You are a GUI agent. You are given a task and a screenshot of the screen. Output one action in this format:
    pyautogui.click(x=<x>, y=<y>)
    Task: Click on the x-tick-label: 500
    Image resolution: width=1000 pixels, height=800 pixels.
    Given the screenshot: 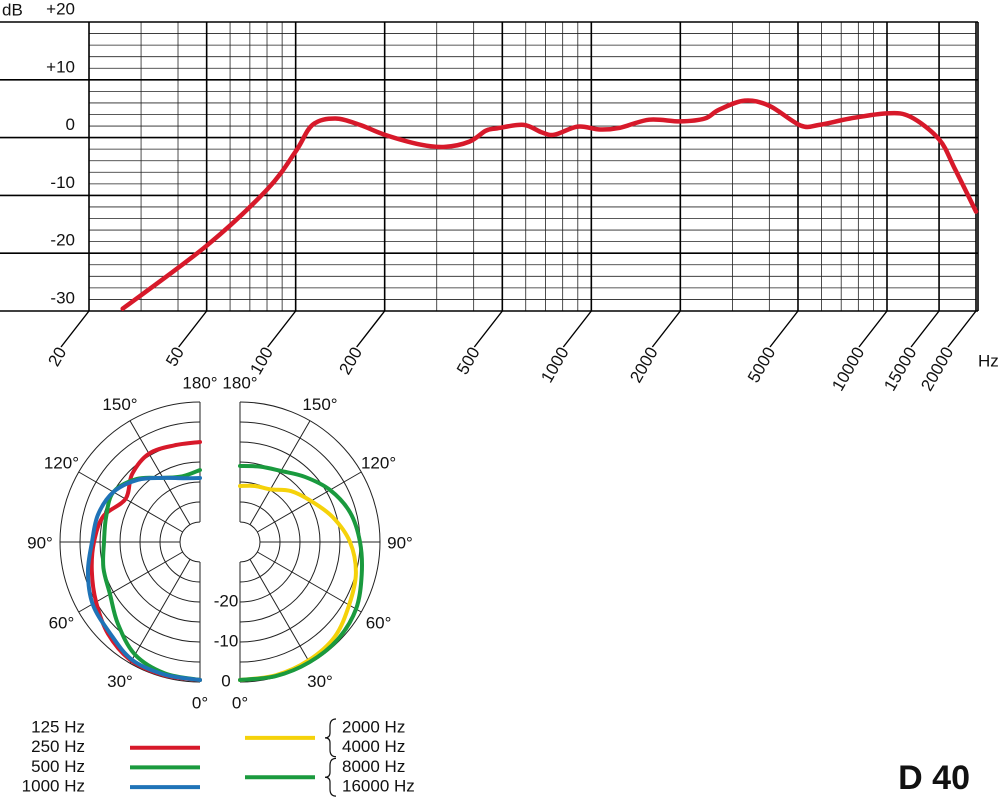 What is the action you would take?
    pyautogui.click(x=468, y=361)
    